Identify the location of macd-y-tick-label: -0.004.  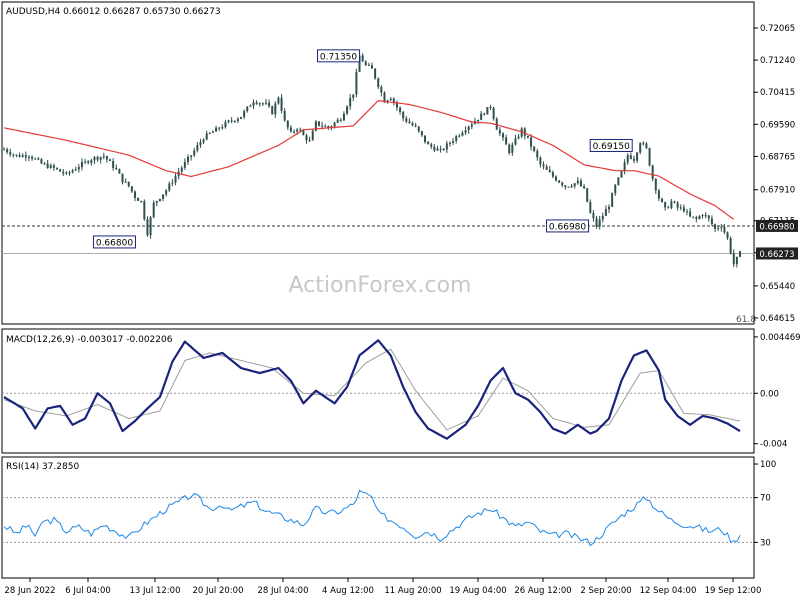
(773, 445).